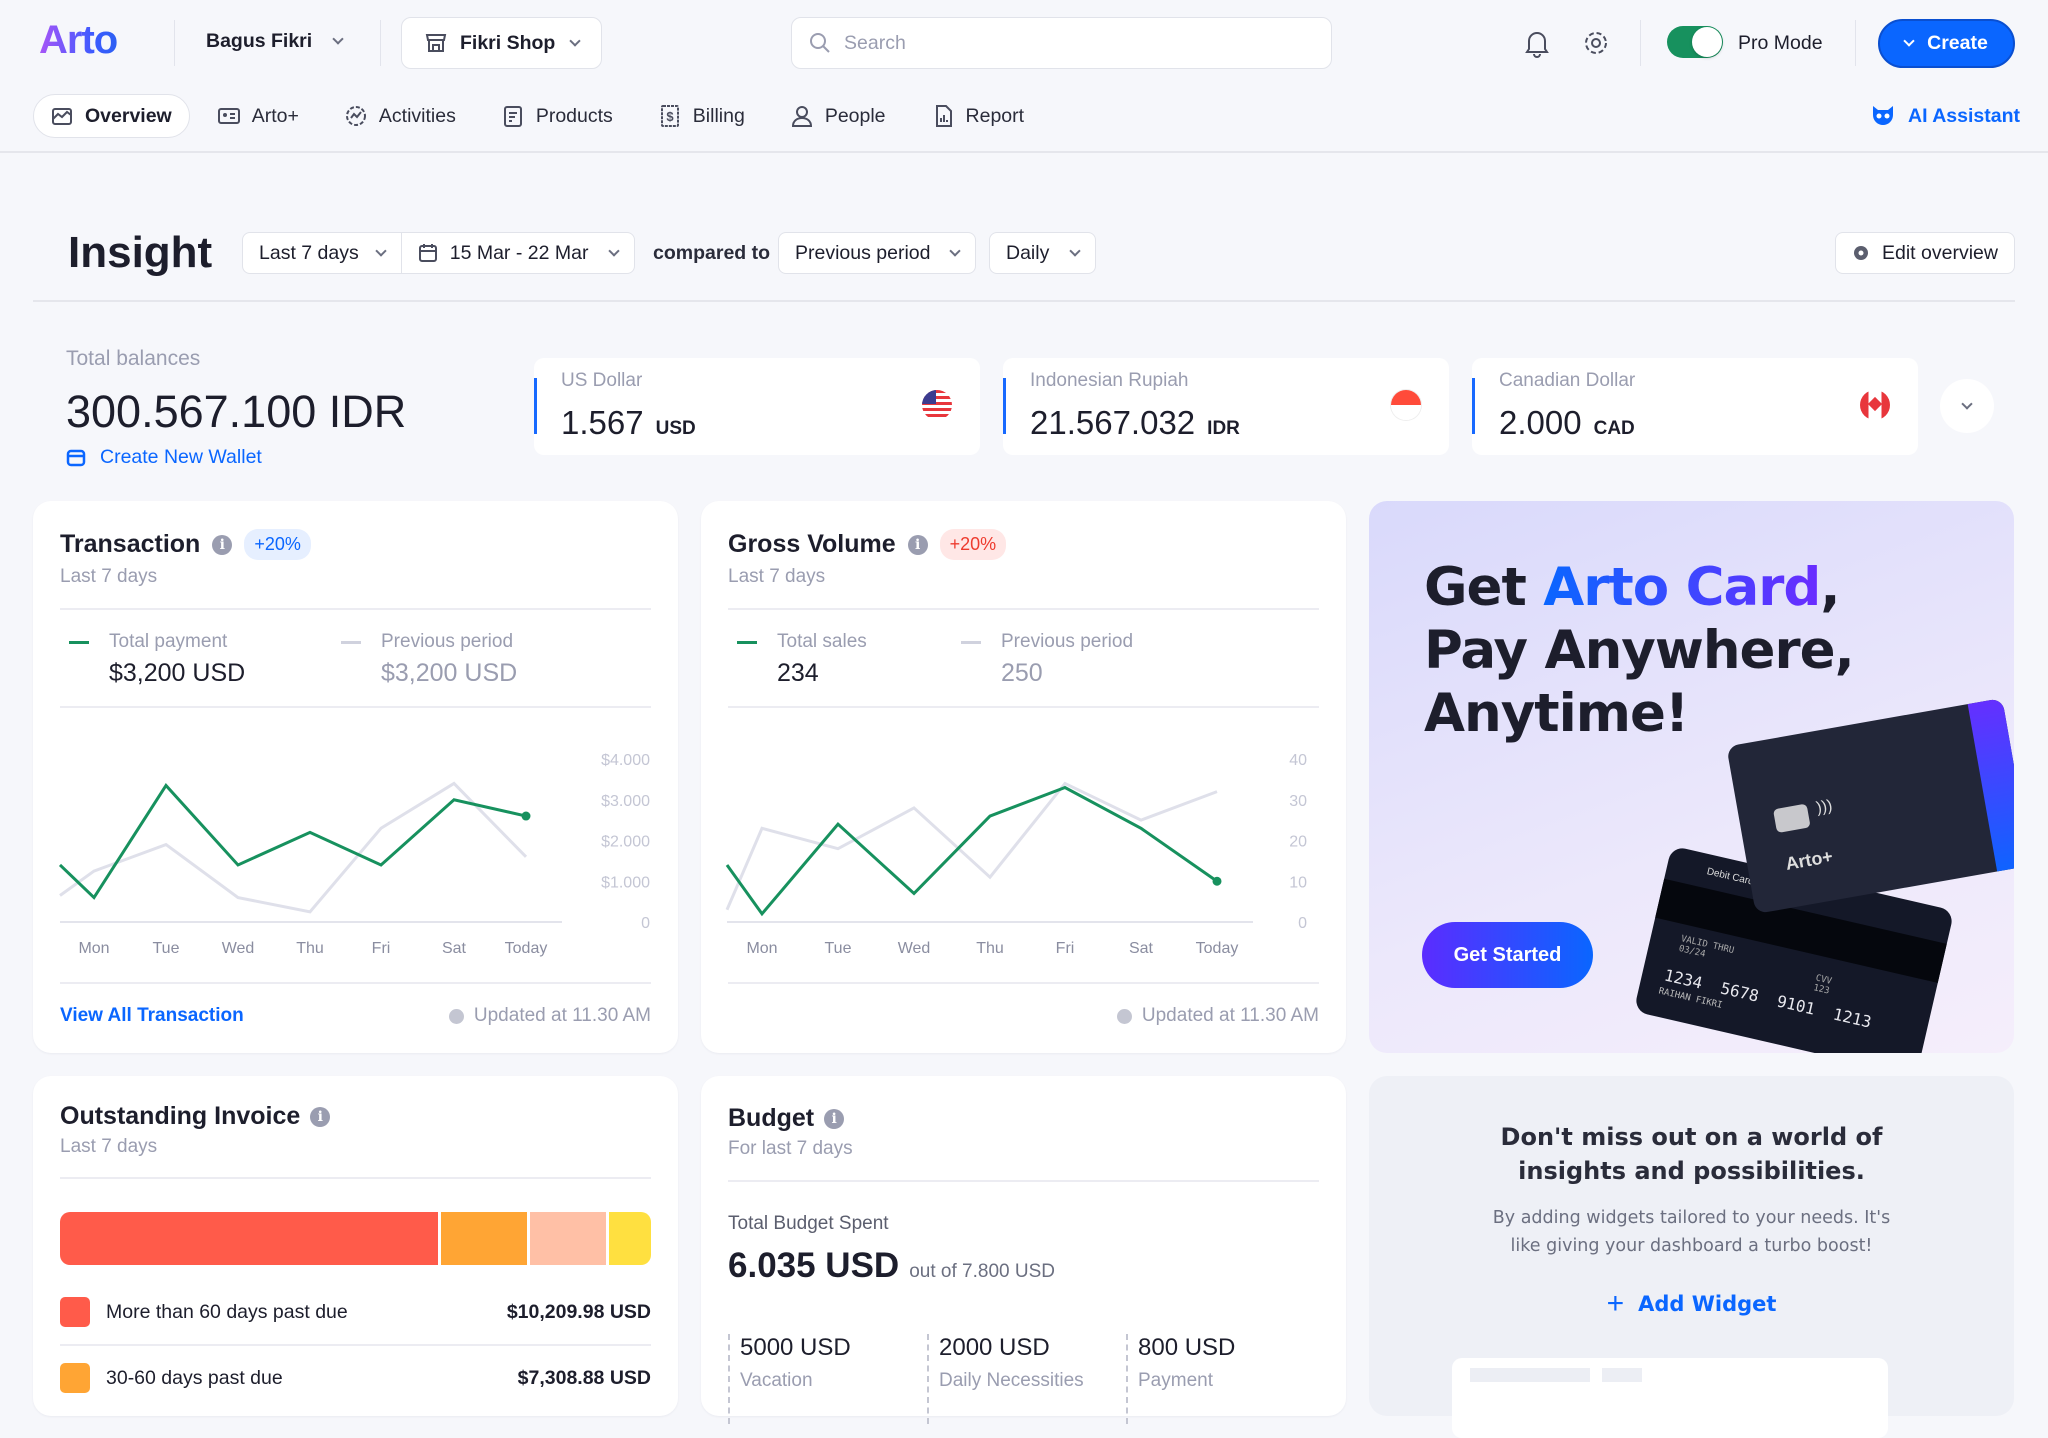 The image size is (2048, 1438). Describe the element at coordinates (501, 43) in the screenshot. I see `shop-switcher: Fikri Shop` at that location.